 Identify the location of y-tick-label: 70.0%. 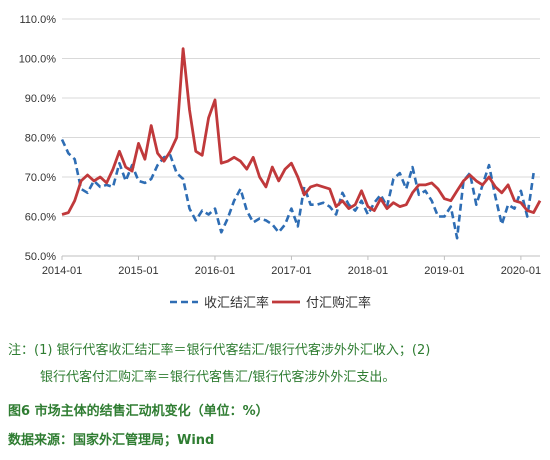
(40, 178).